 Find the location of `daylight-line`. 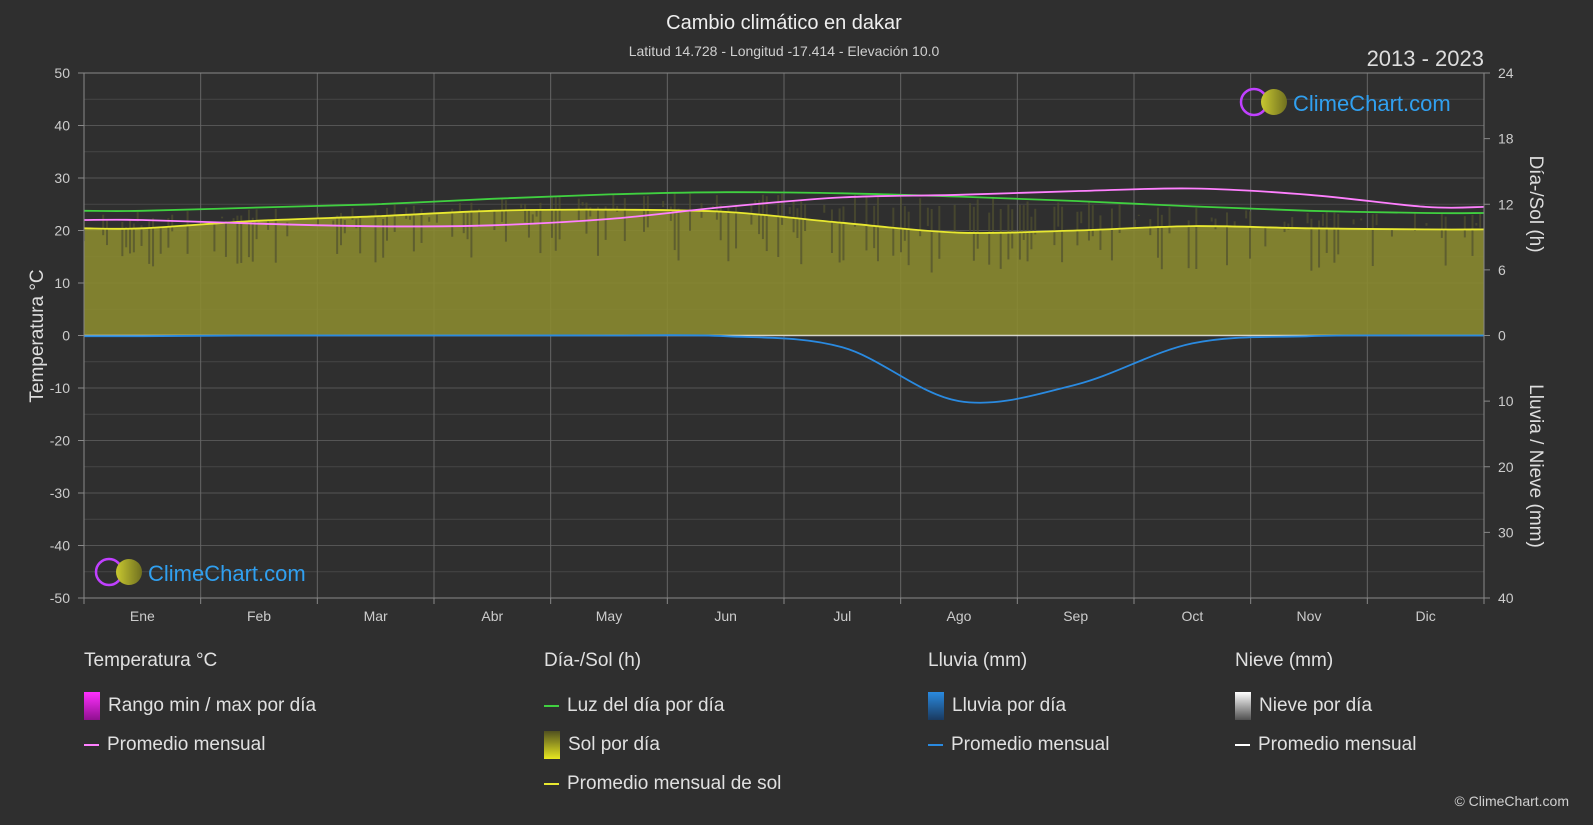

daylight-line is located at coordinates (784, 203).